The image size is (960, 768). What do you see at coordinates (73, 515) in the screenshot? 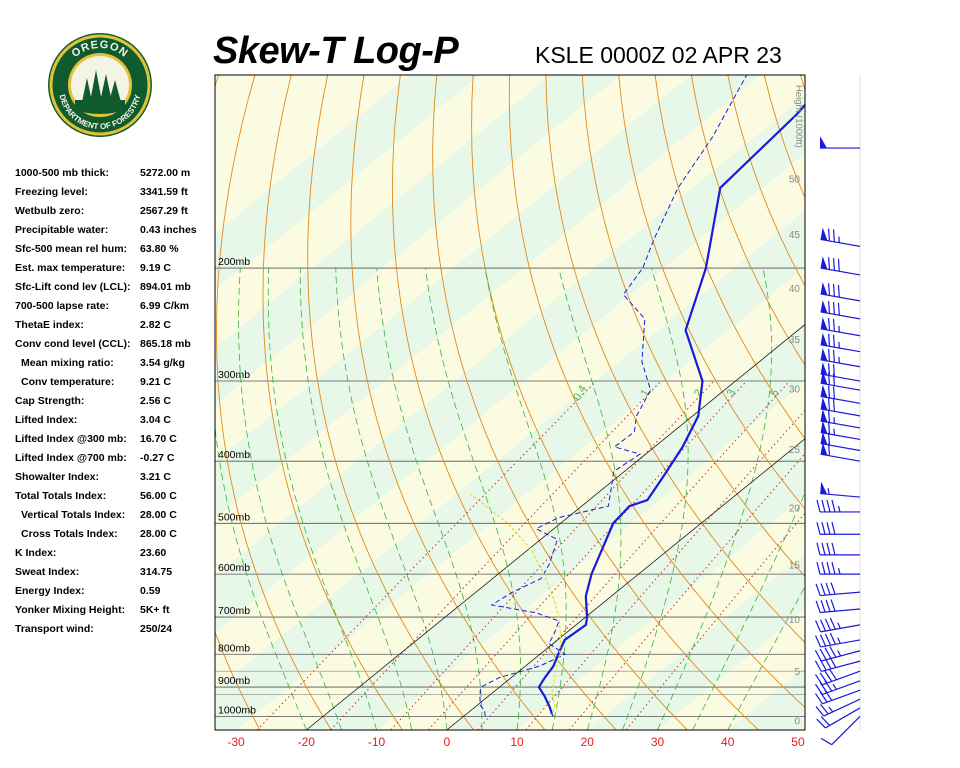
I see `index-label: Vertical Totals Index:` at bounding box center [73, 515].